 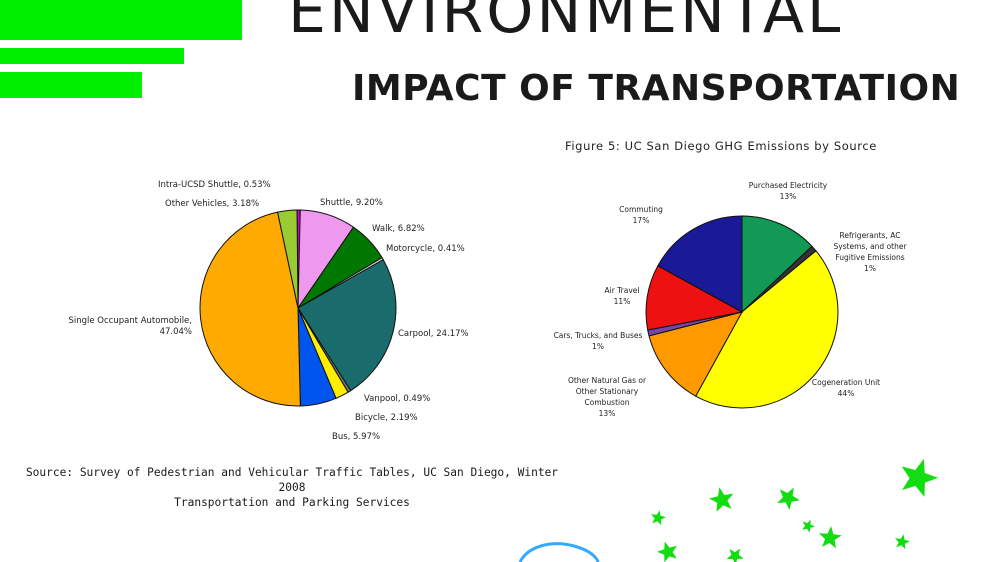 I want to click on ghg-label-2: Cogeneration Unit 44%, so click(x=846, y=388).